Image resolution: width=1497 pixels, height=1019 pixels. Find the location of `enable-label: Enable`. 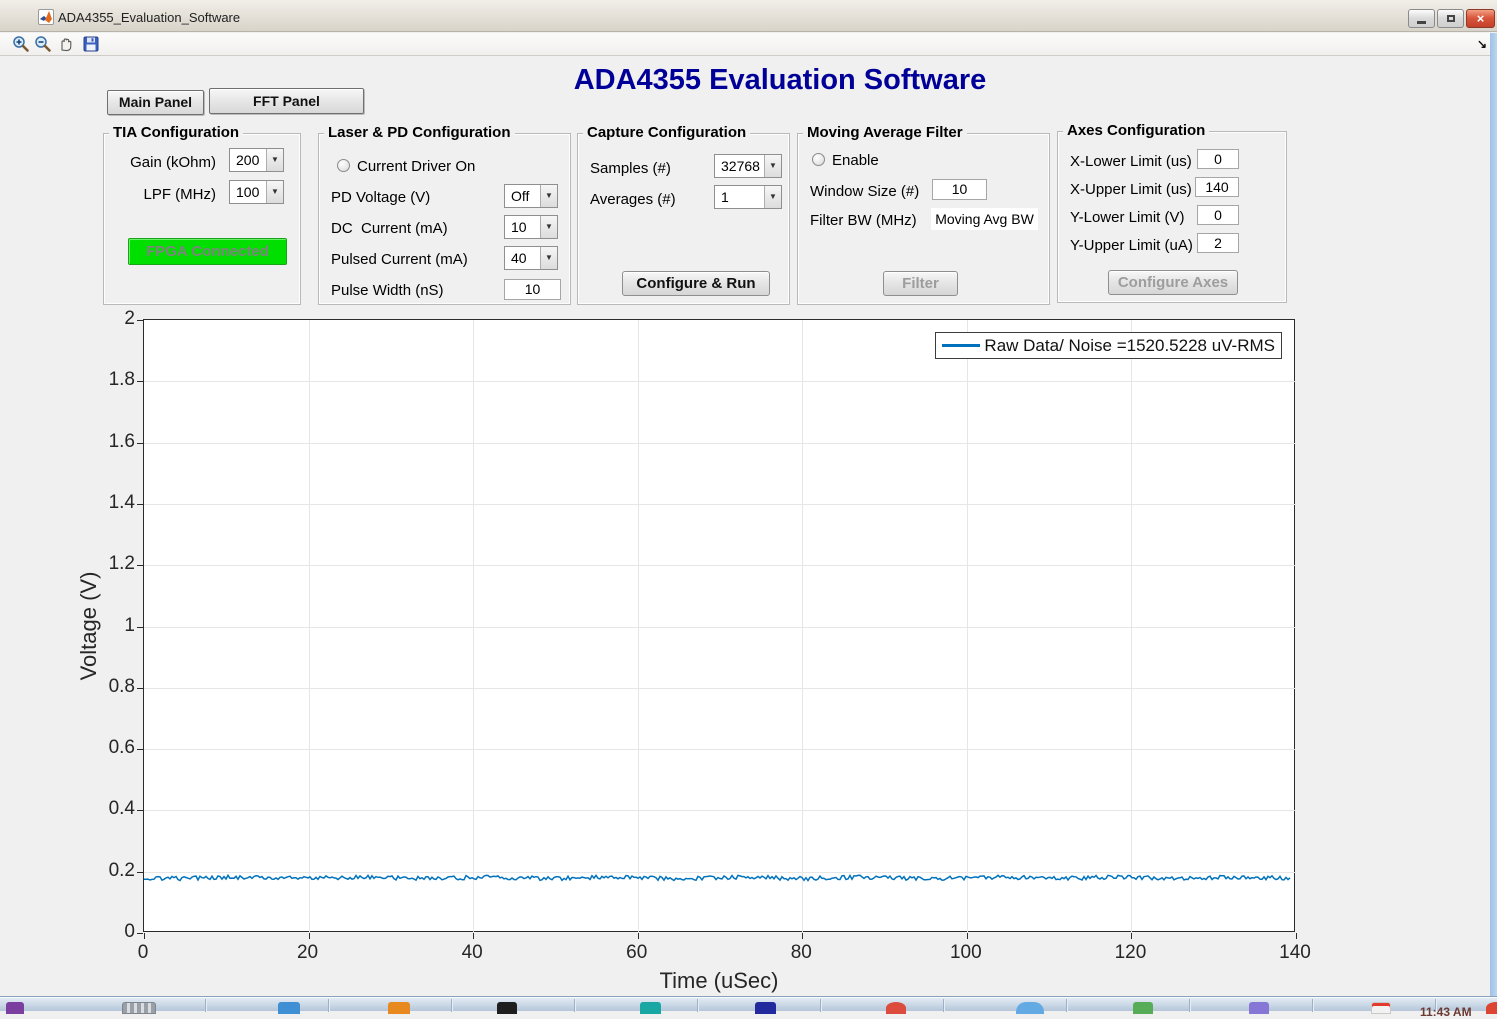

enable-label: Enable is located at coordinates (855, 160).